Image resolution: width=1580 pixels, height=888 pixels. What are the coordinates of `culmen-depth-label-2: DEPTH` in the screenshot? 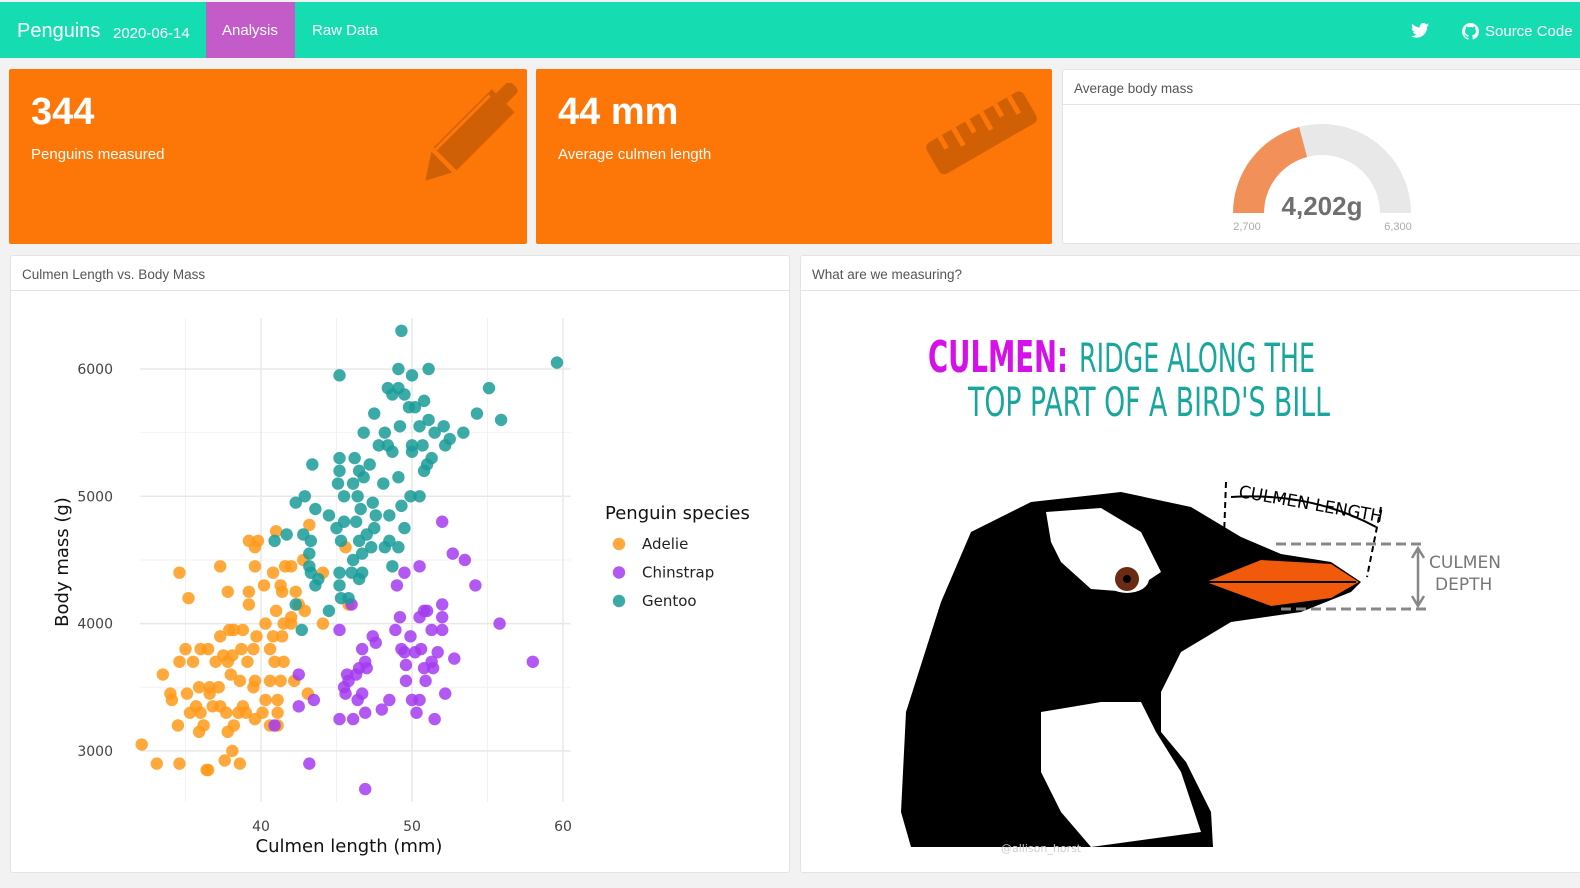 It's located at (1463, 585).